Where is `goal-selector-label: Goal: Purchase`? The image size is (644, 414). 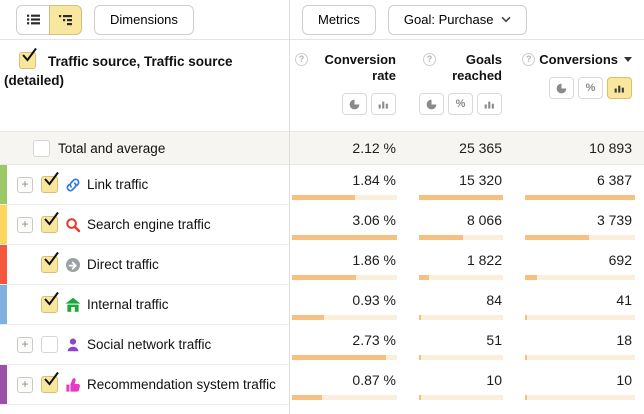
goal-selector-label: Goal: Purchase is located at coordinates (448, 19).